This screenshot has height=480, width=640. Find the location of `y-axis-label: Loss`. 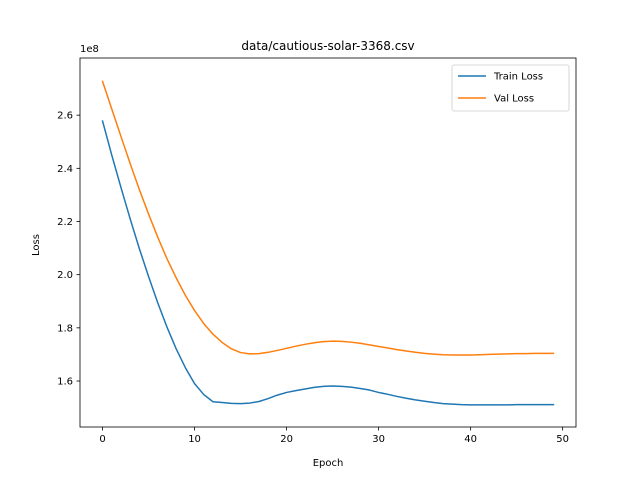

y-axis-label: Loss is located at coordinates (36, 245).